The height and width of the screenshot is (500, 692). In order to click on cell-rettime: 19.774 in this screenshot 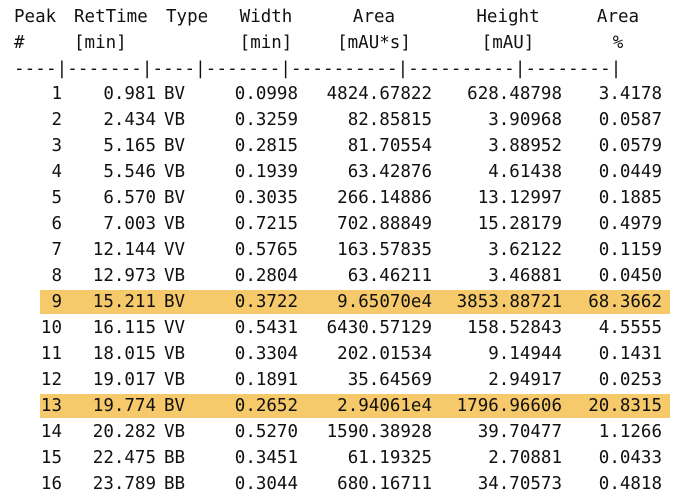, I will do `click(124, 406)`.